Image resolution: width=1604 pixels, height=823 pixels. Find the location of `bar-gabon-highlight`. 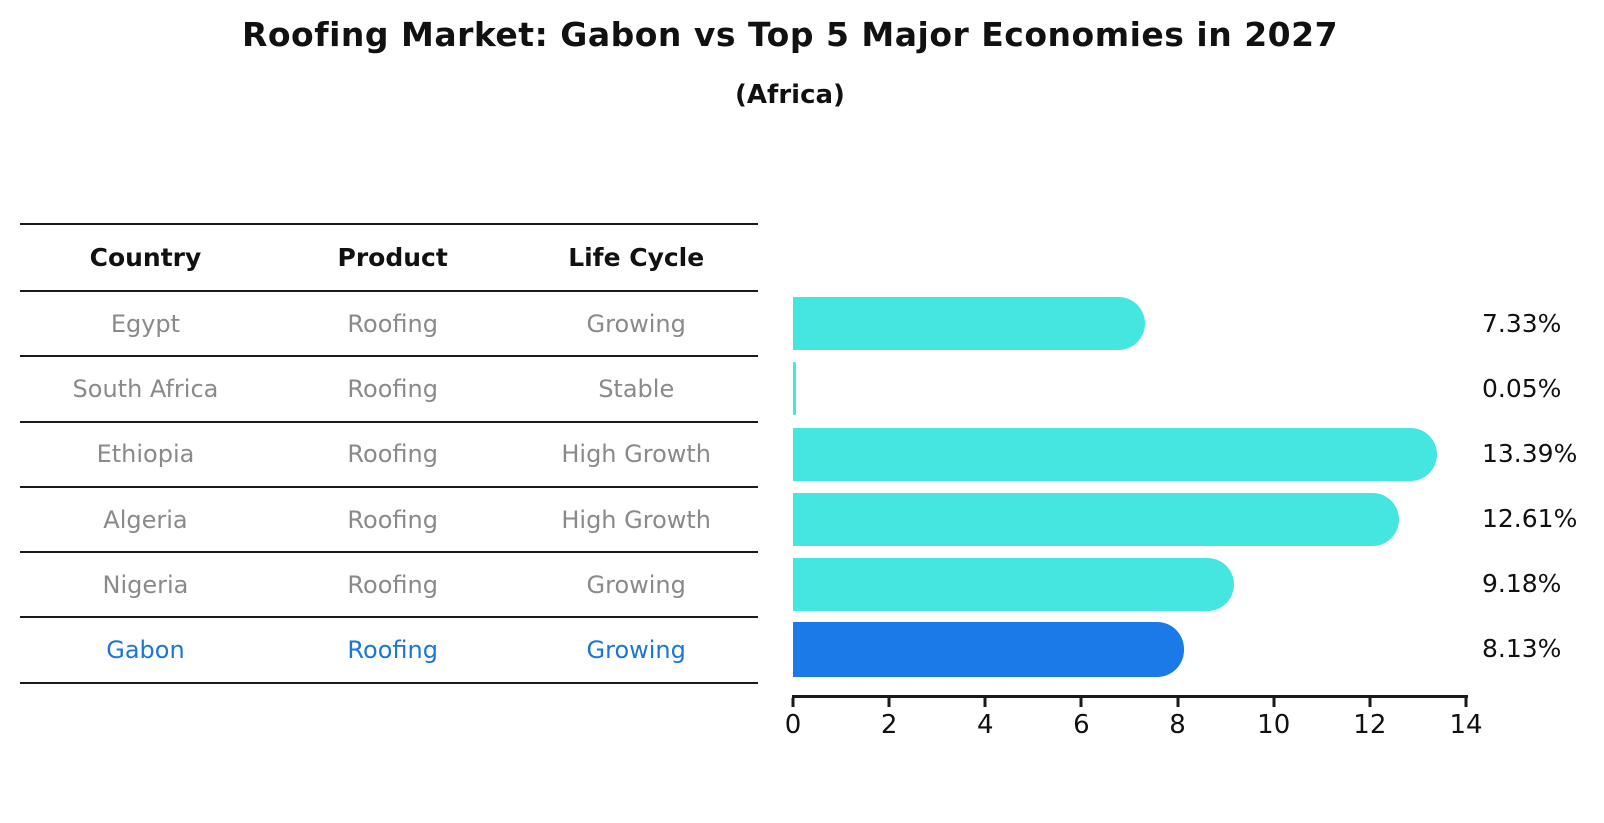

bar-gabon-highlight is located at coordinates (988, 649).